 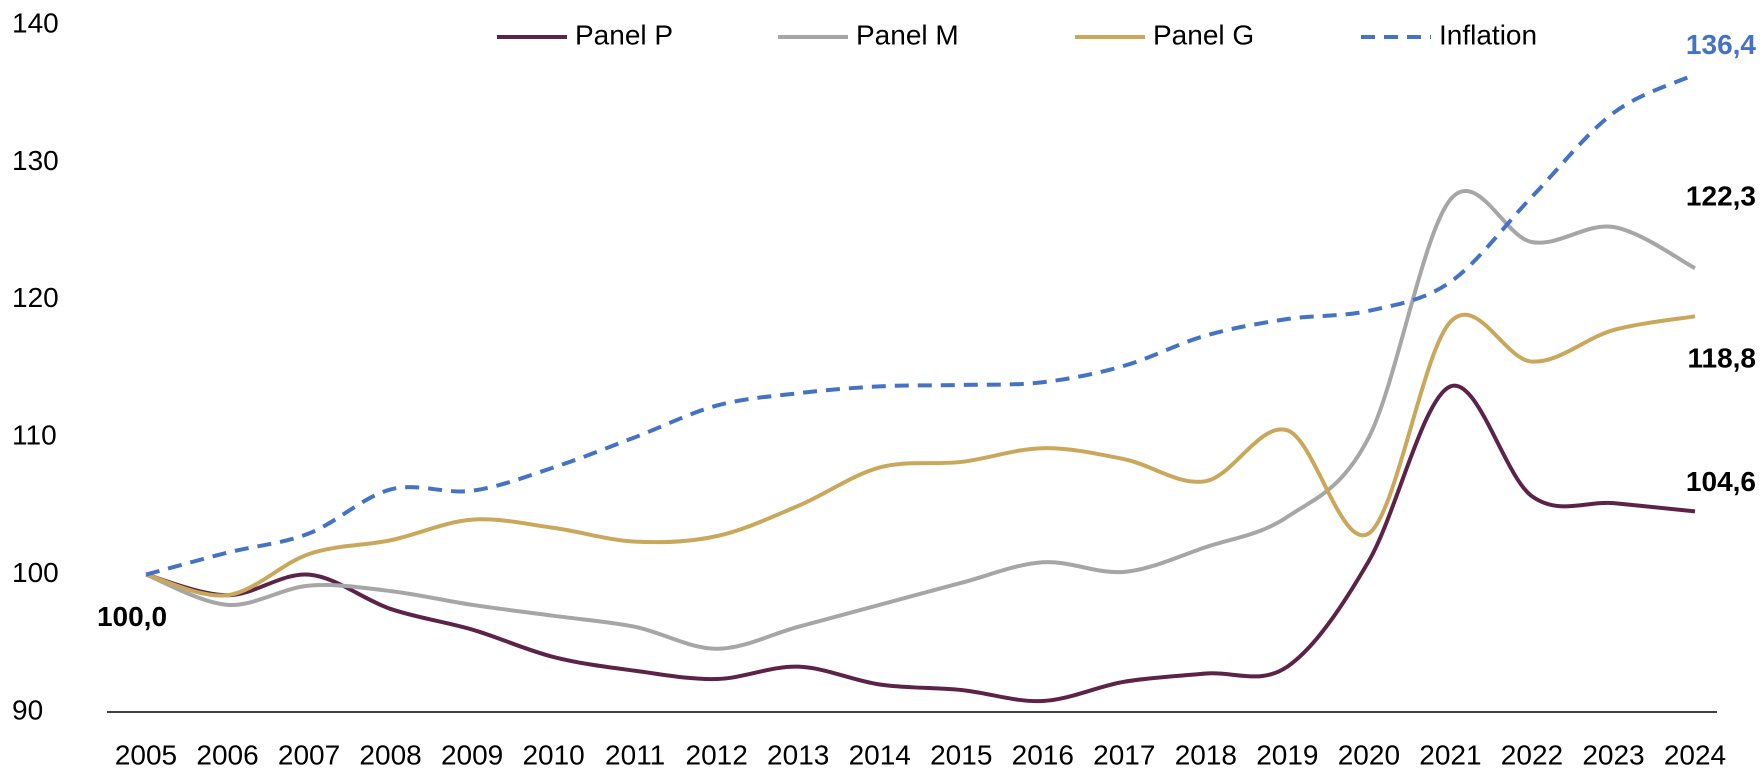 I want to click on y-tick-label: 120, so click(x=35, y=297).